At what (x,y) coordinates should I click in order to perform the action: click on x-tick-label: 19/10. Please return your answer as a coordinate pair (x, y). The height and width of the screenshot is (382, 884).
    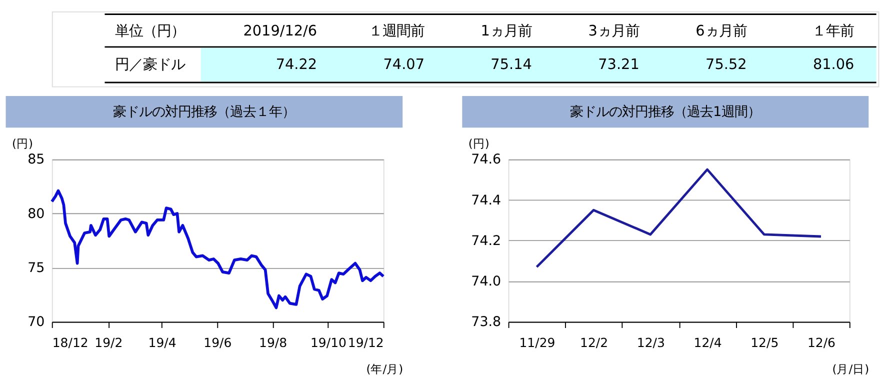
    Looking at the image, I should click on (328, 342).